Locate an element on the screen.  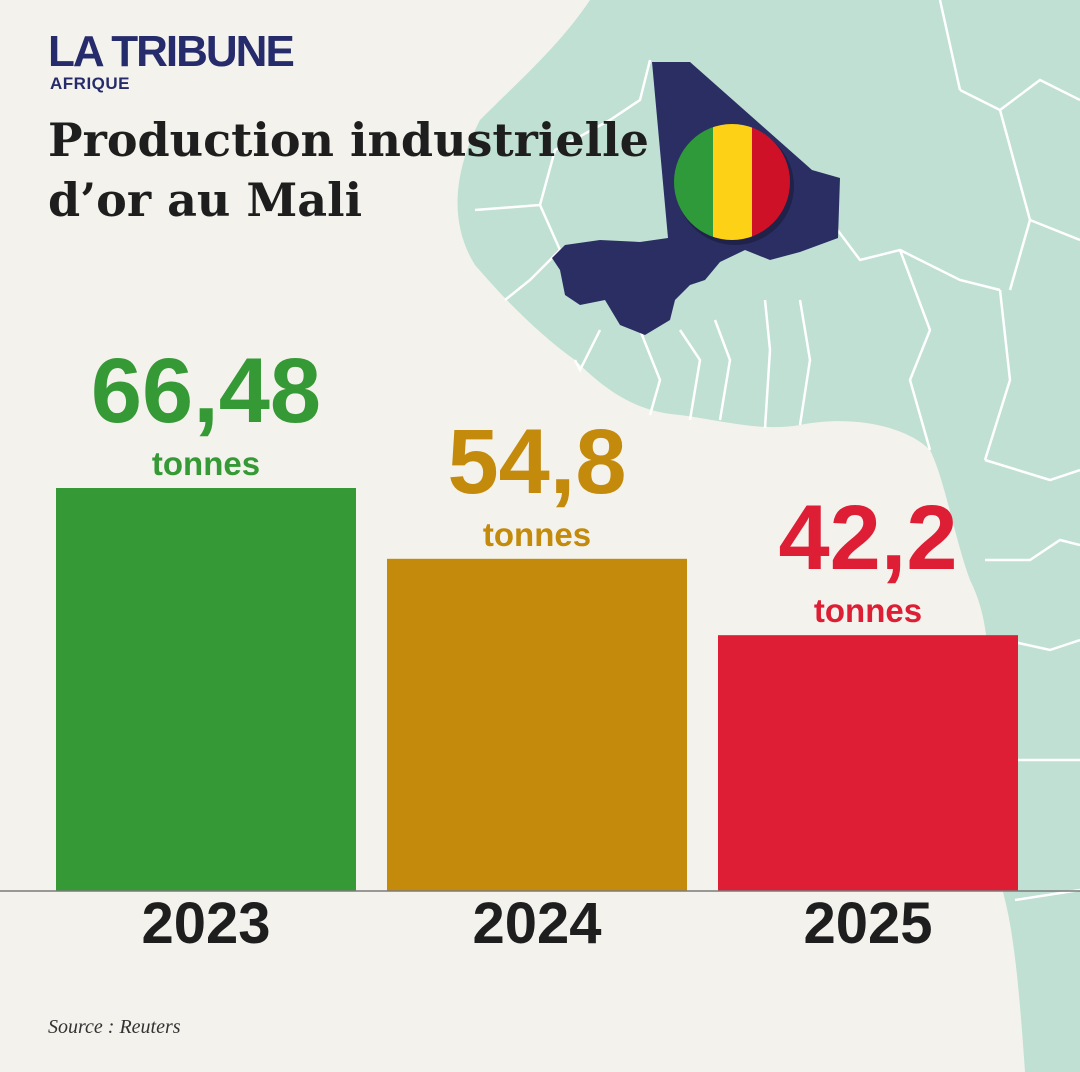
year-label-2025: 2025 is located at coordinates (867, 923).